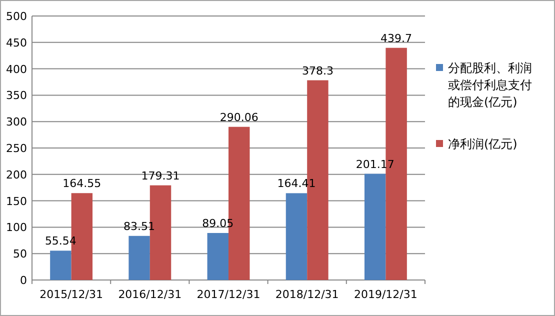  I want to click on data-label: 290.06, so click(239, 117).